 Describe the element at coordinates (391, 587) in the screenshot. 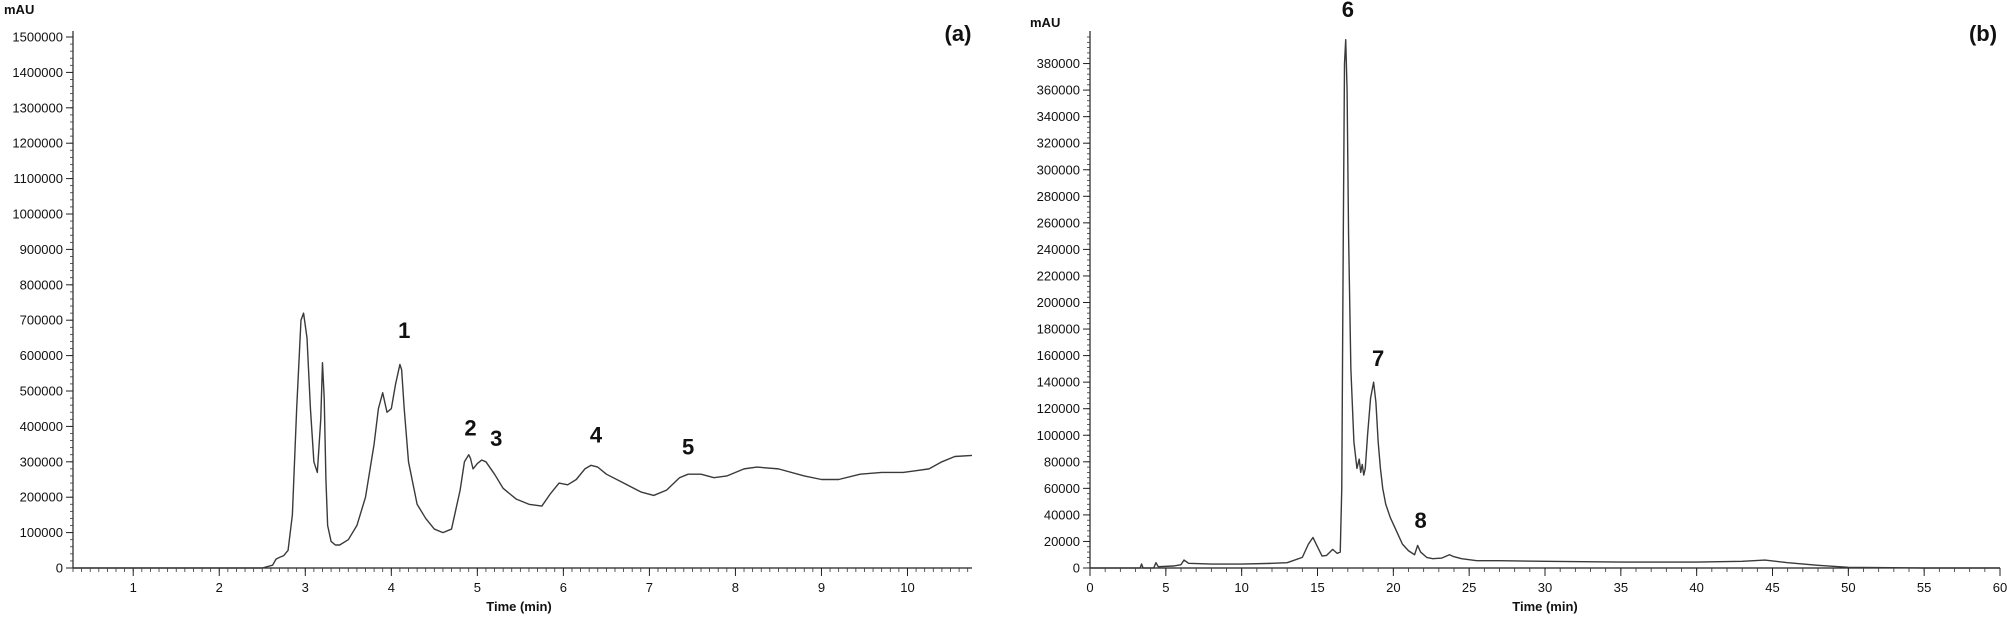

I see `x-tick-label: 4` at that location.